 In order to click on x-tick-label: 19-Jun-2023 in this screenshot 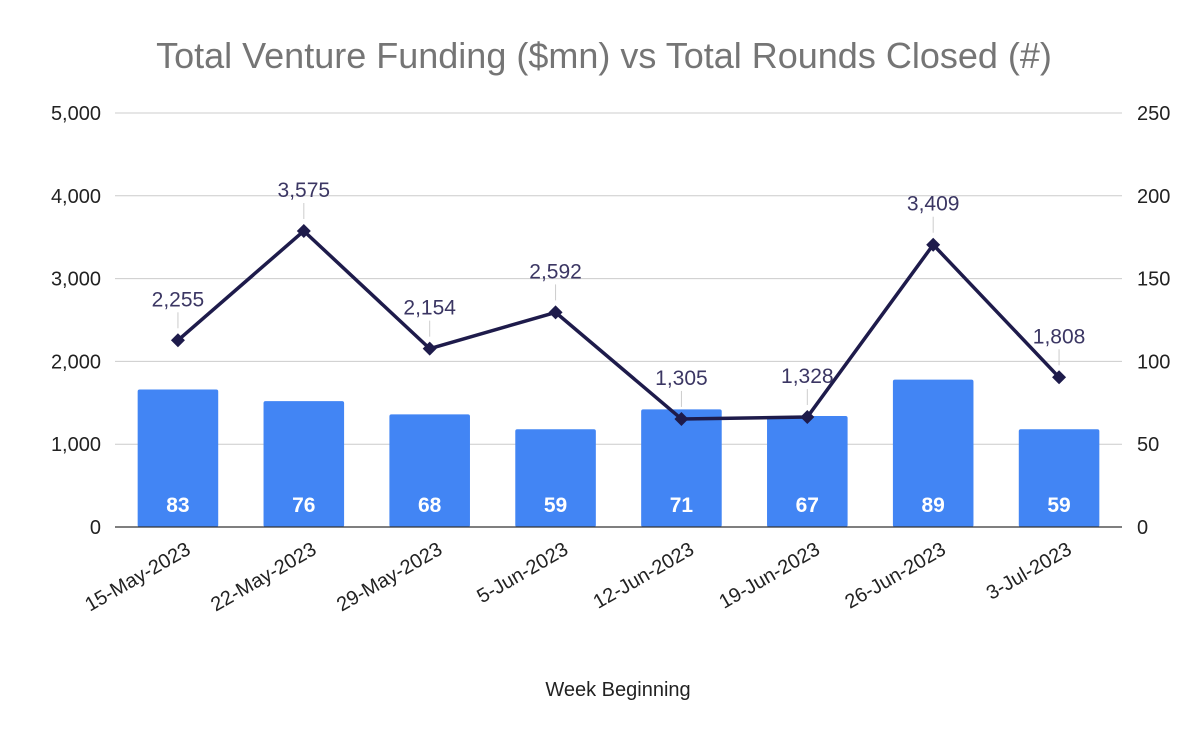, I will do `click(770, 575)`.